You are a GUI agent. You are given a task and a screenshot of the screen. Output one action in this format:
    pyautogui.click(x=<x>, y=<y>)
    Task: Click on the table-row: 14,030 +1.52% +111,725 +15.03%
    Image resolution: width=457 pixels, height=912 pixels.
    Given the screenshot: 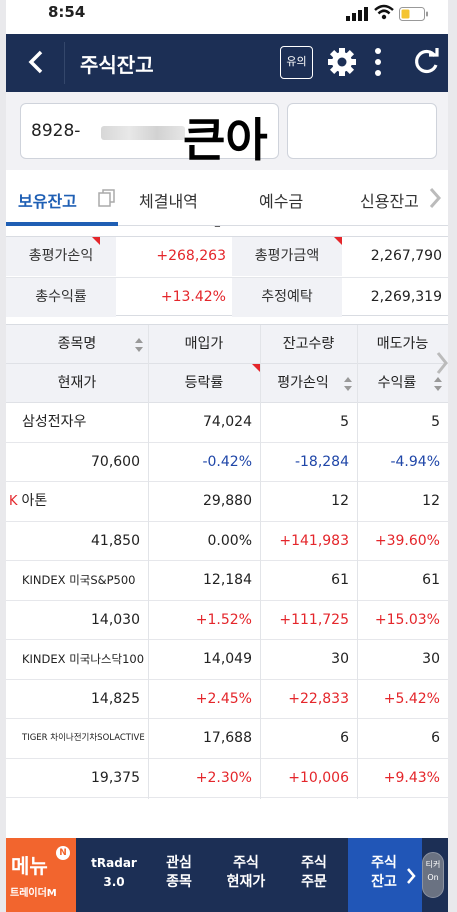 What is the action you would take?
    pyautogui.click(x=227, y=620)
    